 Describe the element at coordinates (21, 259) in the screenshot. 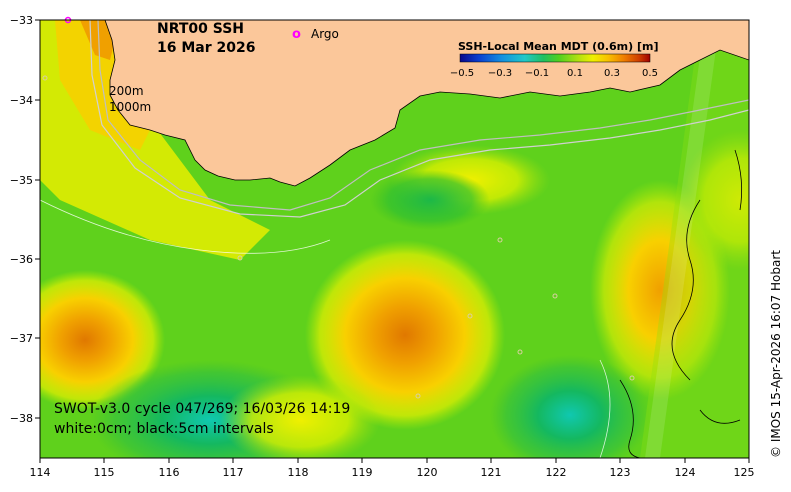

I see `y-tick-label: −36` at that location.